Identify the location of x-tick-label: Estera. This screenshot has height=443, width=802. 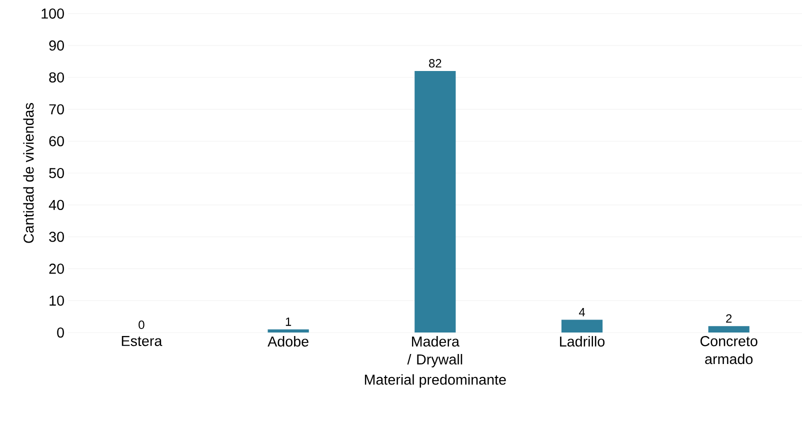
(142, 341).